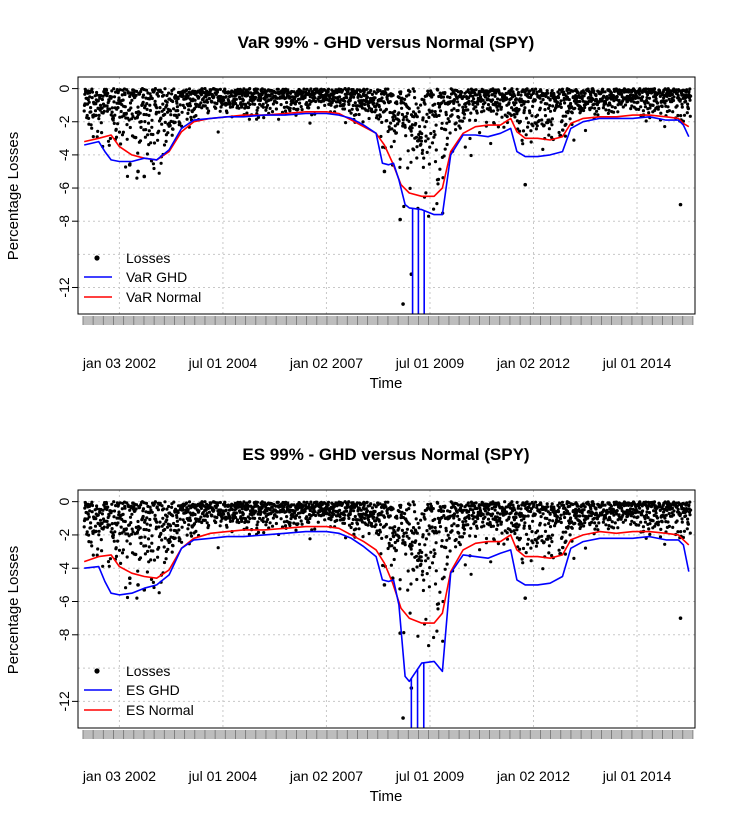  Describe the element at coordinates (430, 363) in the screenshot. I see `x-tick-label: jul 01 2009` at that location.